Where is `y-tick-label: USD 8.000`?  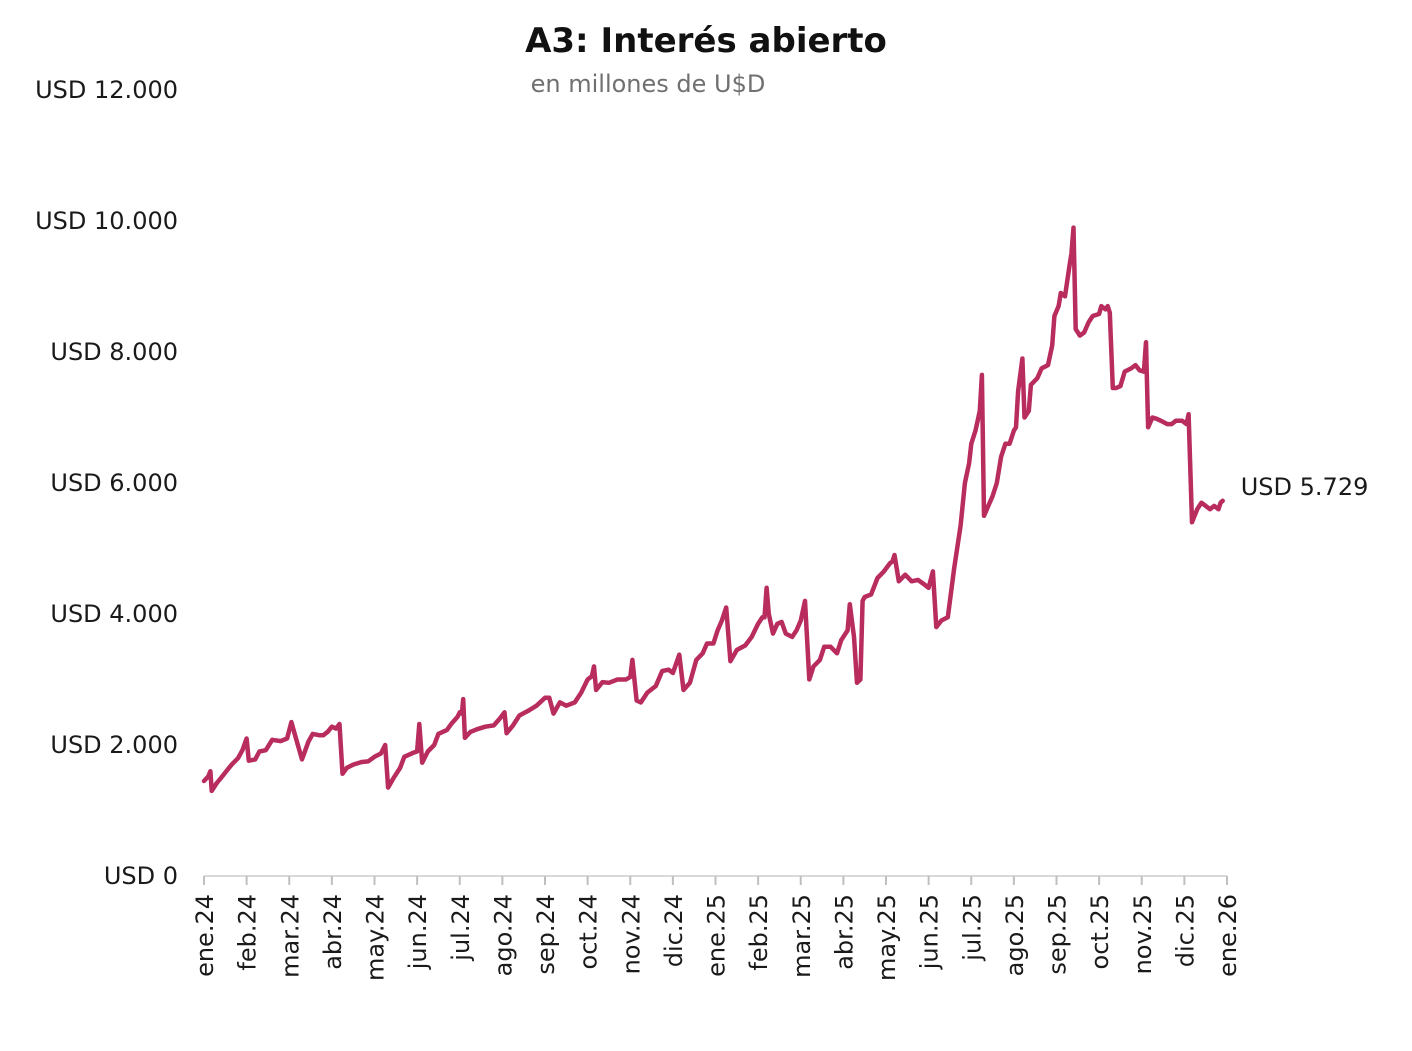
y-tick-label: USD 8.000 is located at coordinates (114, 352).